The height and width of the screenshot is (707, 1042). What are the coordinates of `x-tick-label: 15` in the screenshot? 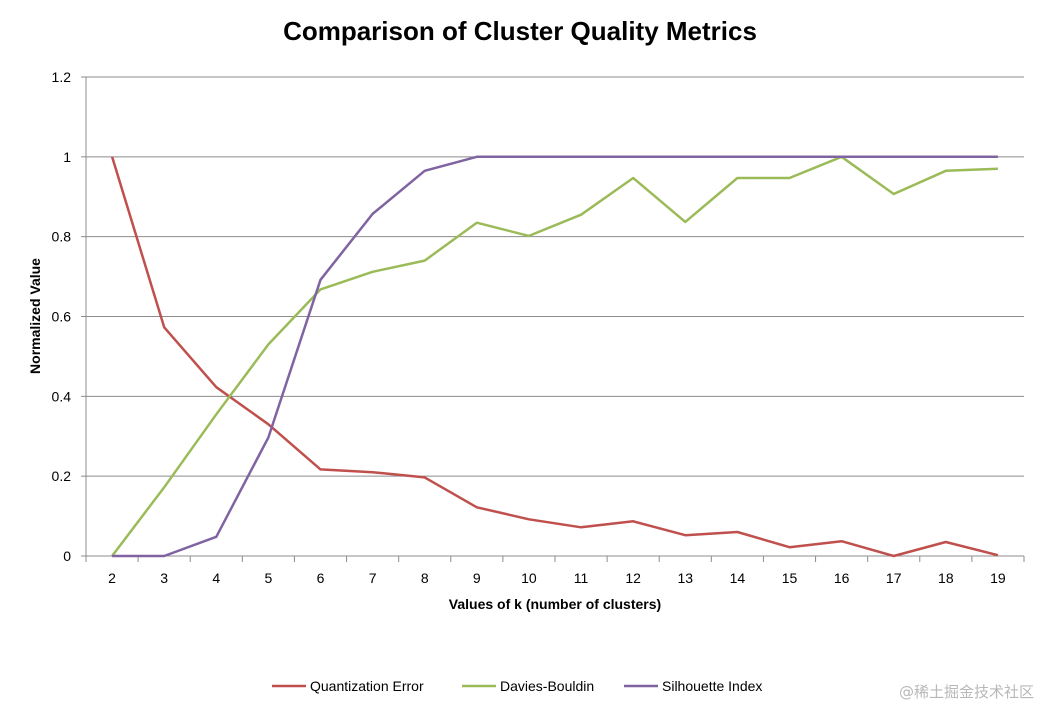 It's located at (790, 578).